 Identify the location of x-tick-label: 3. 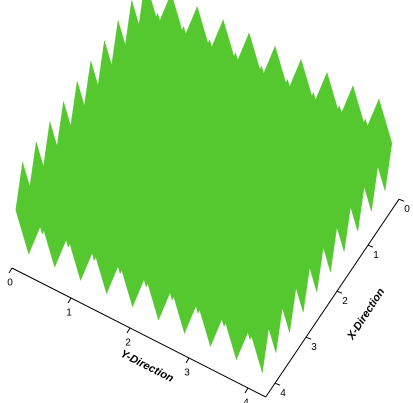
(314, 347).